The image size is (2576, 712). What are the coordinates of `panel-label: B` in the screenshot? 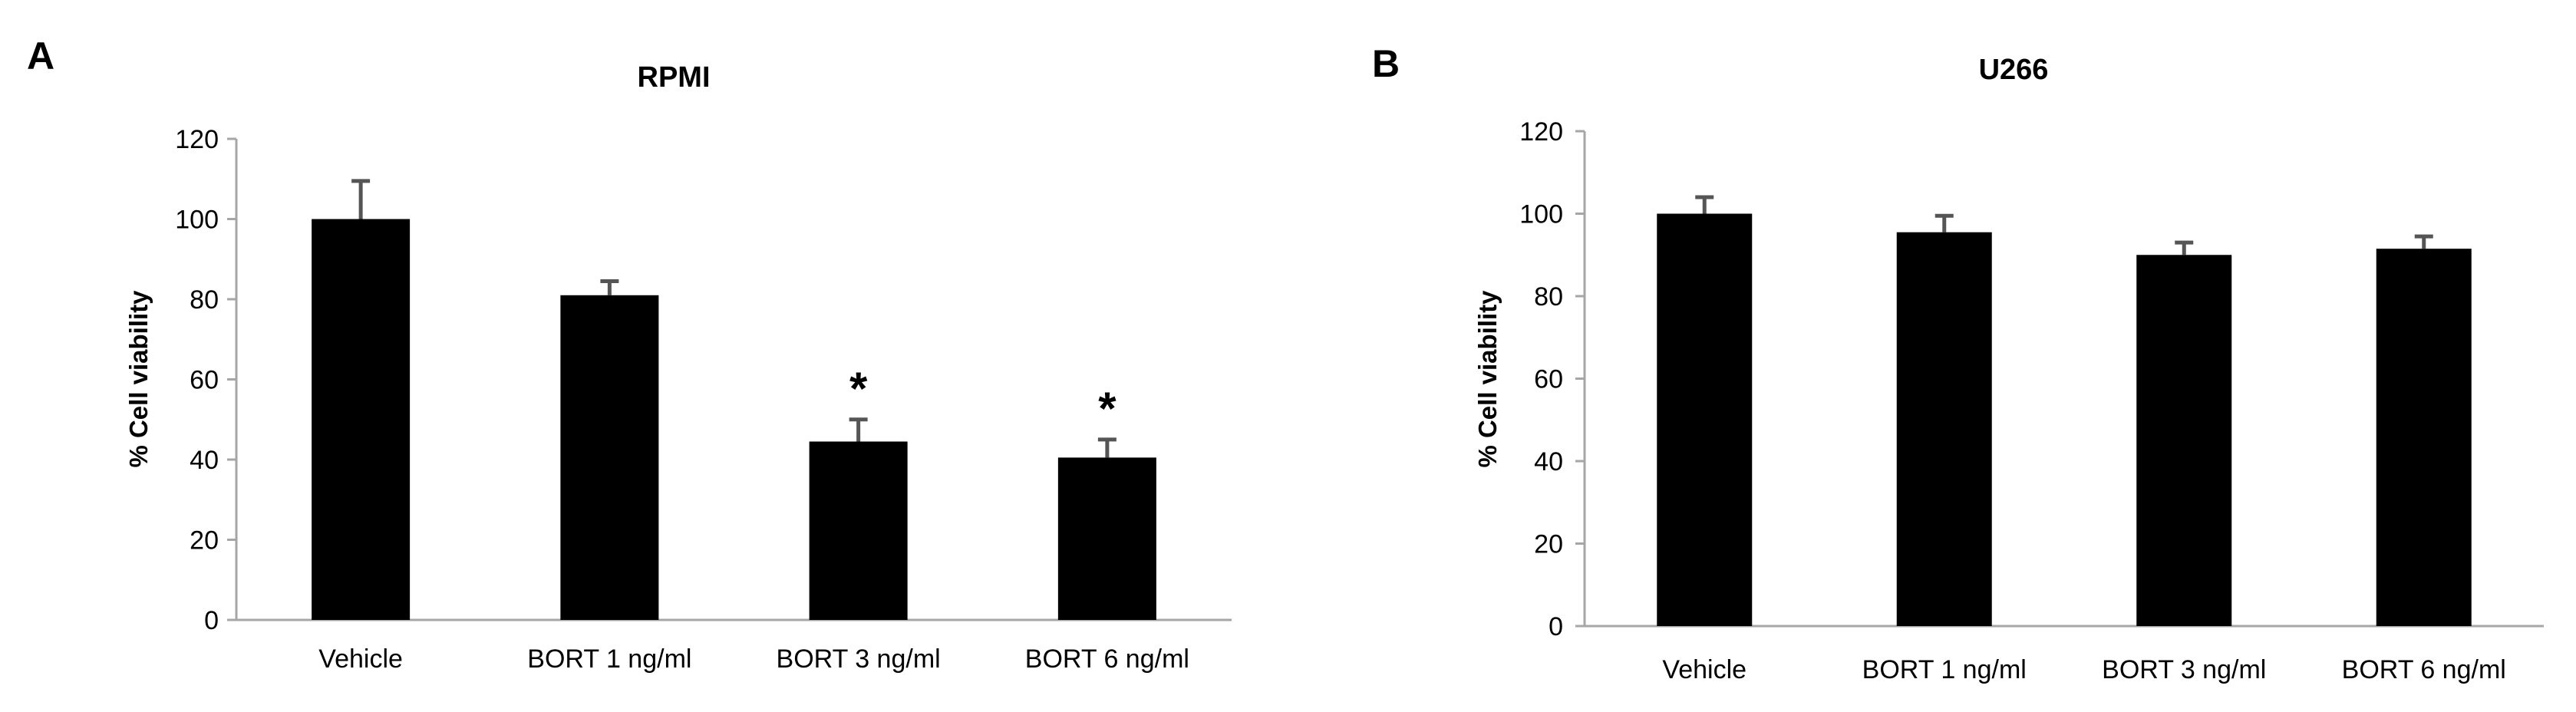 It's located at (1386, 63).